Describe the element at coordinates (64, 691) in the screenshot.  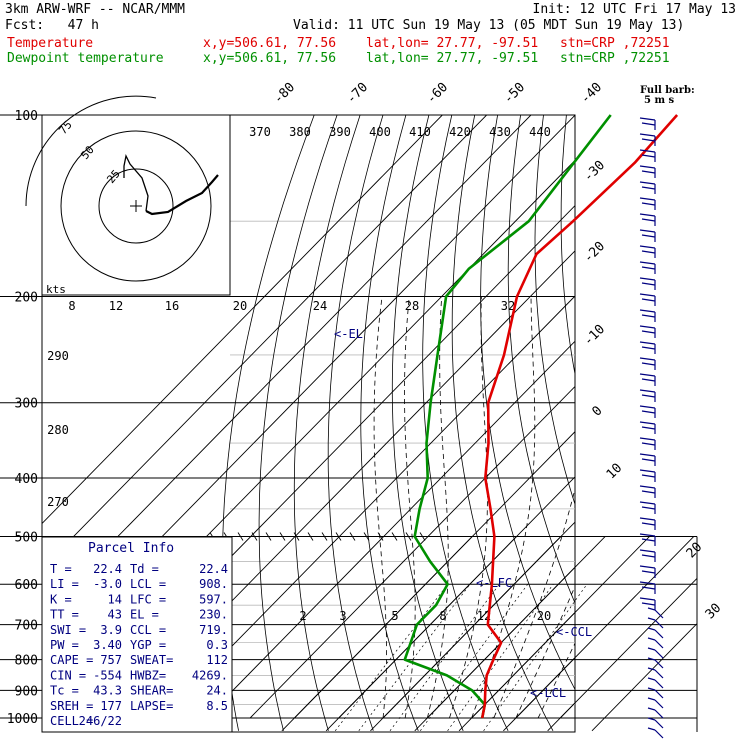
I see `parcel-label: Tc =` at that location.